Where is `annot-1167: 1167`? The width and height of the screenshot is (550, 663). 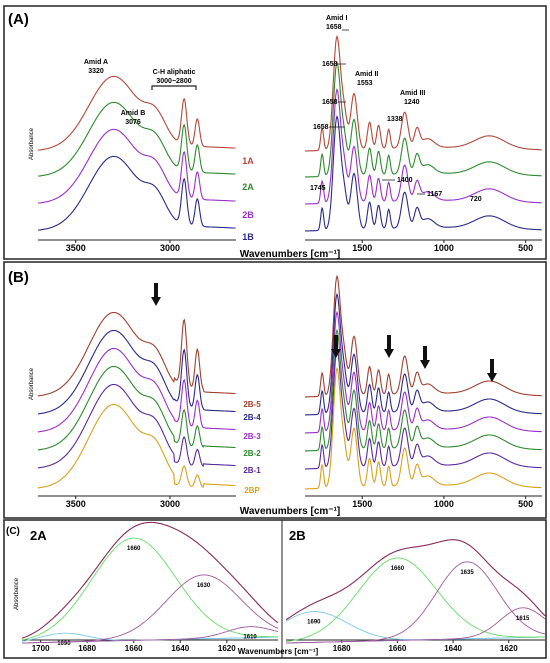 annot-1167: 1167 is located at coordinates (434, 194).